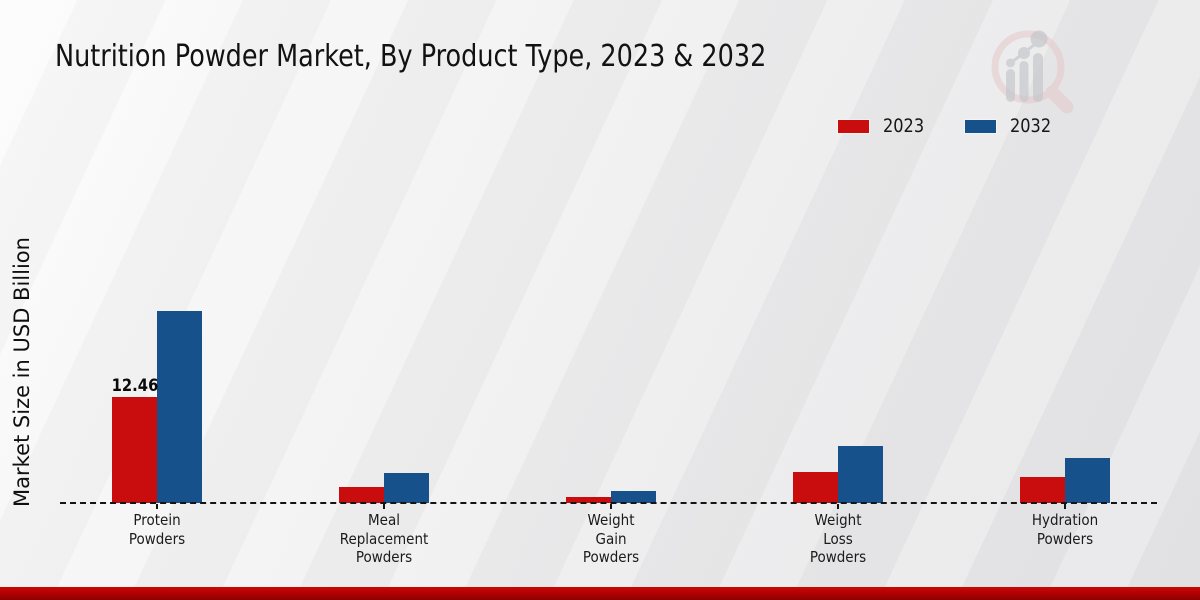 The image size is (1200, 600). I want to click on bar-2032-weight-loss-powders, so click(860, 474).